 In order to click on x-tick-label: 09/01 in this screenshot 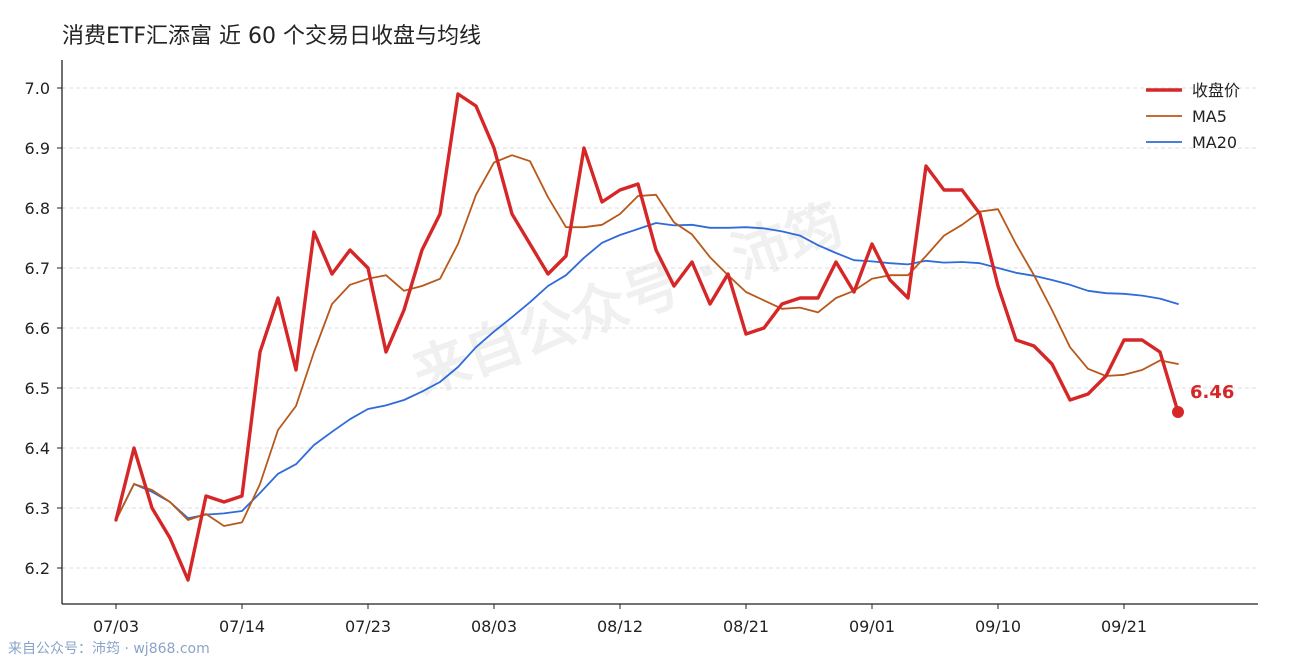, I will do `click(872, 626)`.